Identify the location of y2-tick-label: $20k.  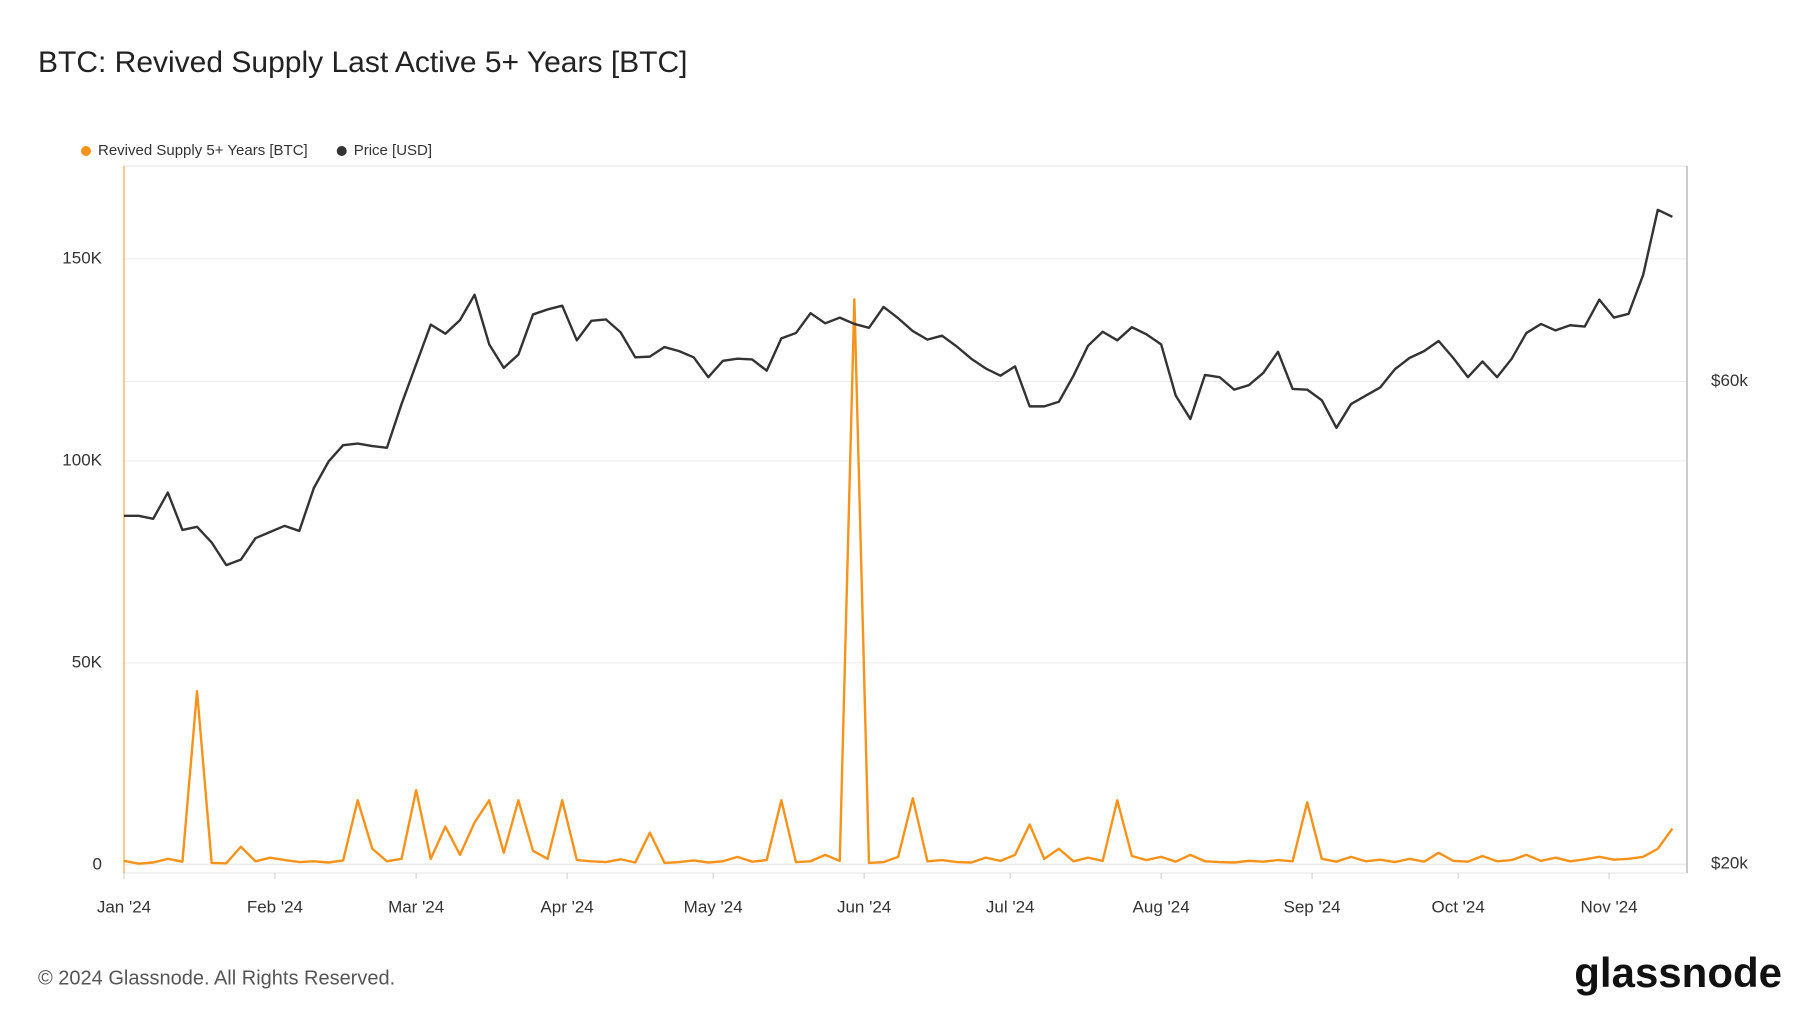
(1729, 863).